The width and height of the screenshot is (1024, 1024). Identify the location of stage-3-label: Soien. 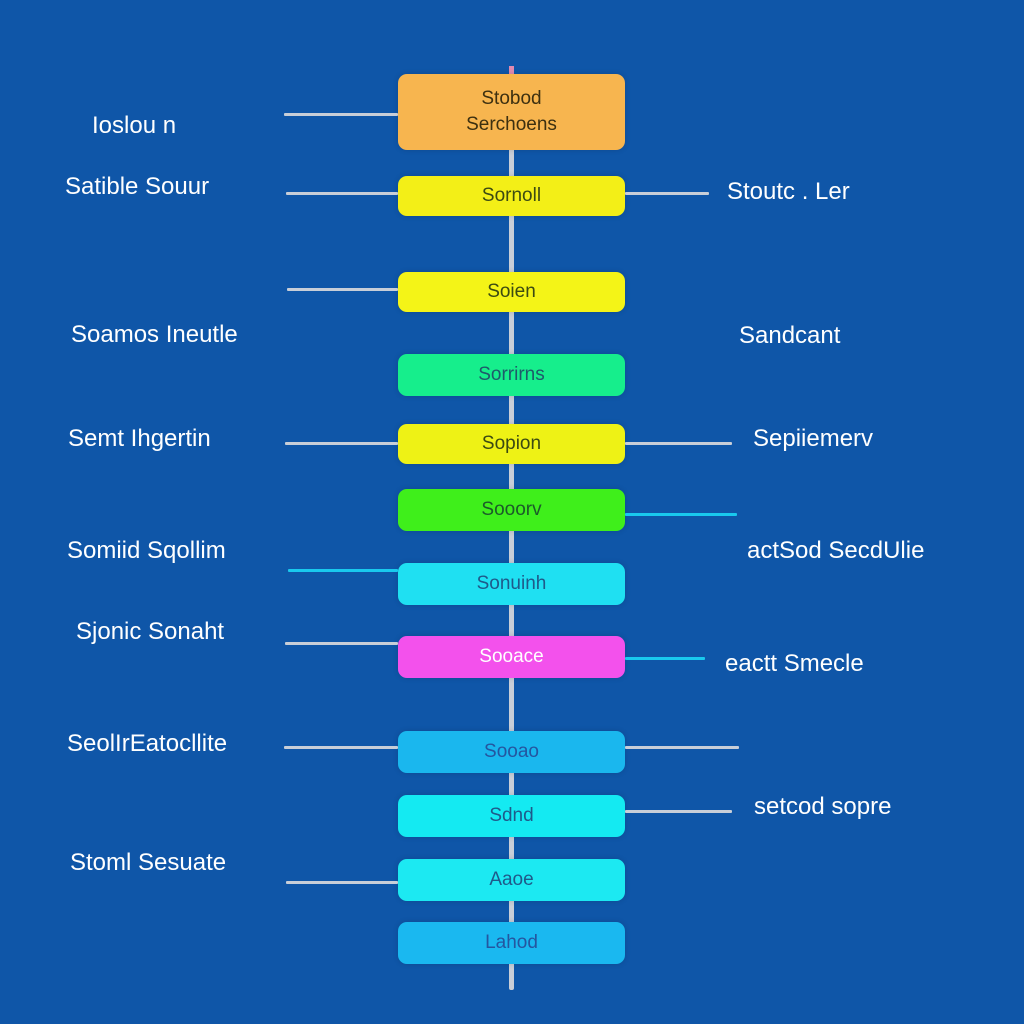
(511, 292).